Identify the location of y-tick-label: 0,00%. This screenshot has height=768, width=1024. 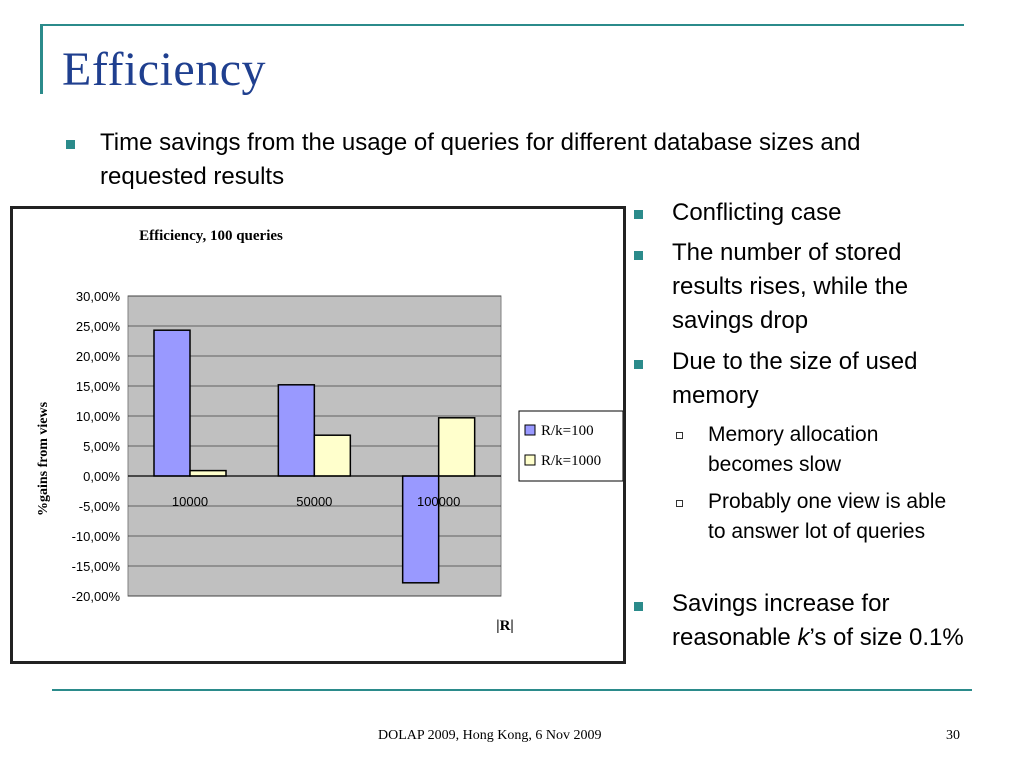
(101, 476).